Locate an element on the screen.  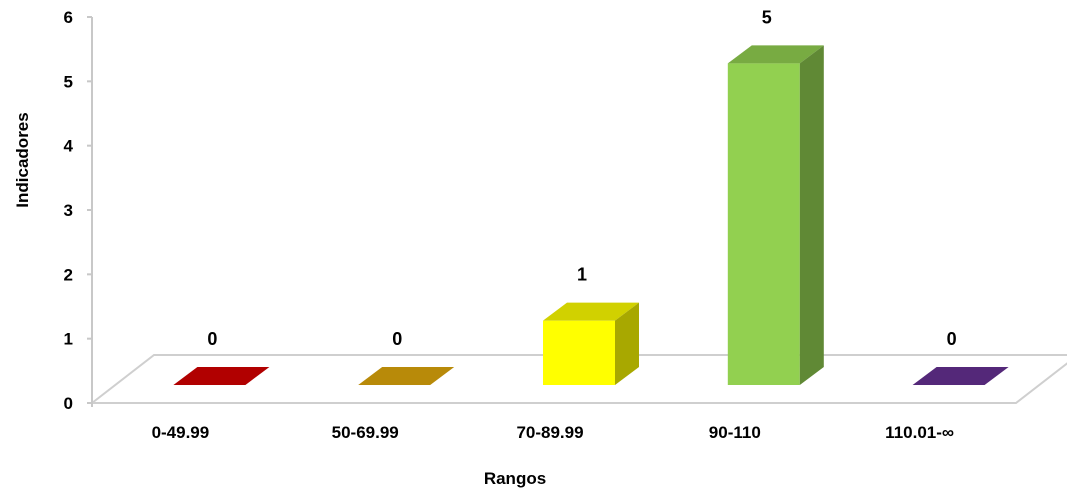
x-tick-label: 70-89.99 is located at coordinates (549, 432).